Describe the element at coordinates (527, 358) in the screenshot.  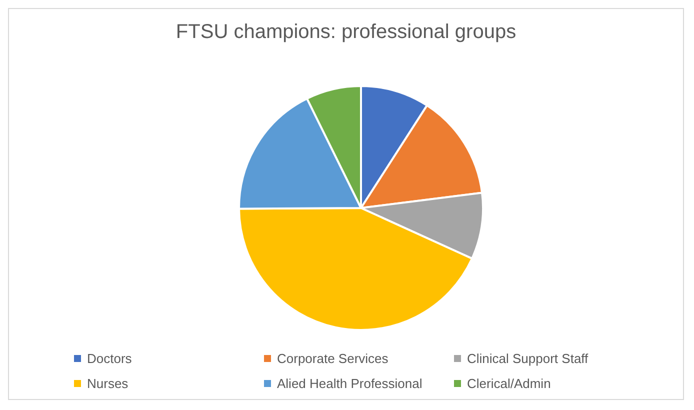
I see `legend-label: Clinical Support Staff` at that location.